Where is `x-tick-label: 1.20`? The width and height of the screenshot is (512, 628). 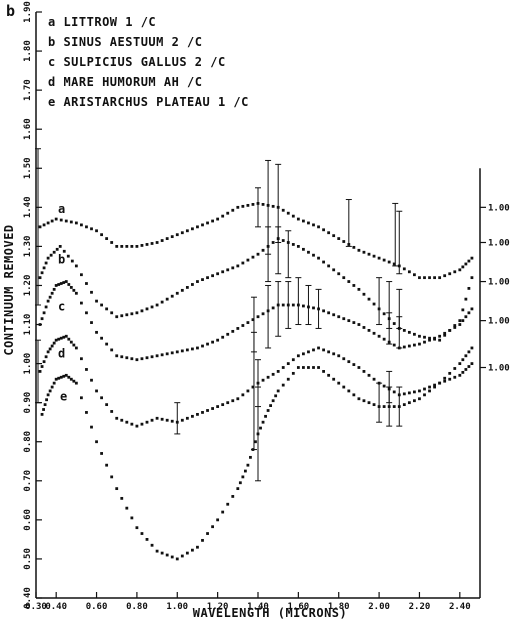 x-tick-label: 1.20 is located at coordinates (218, 607).